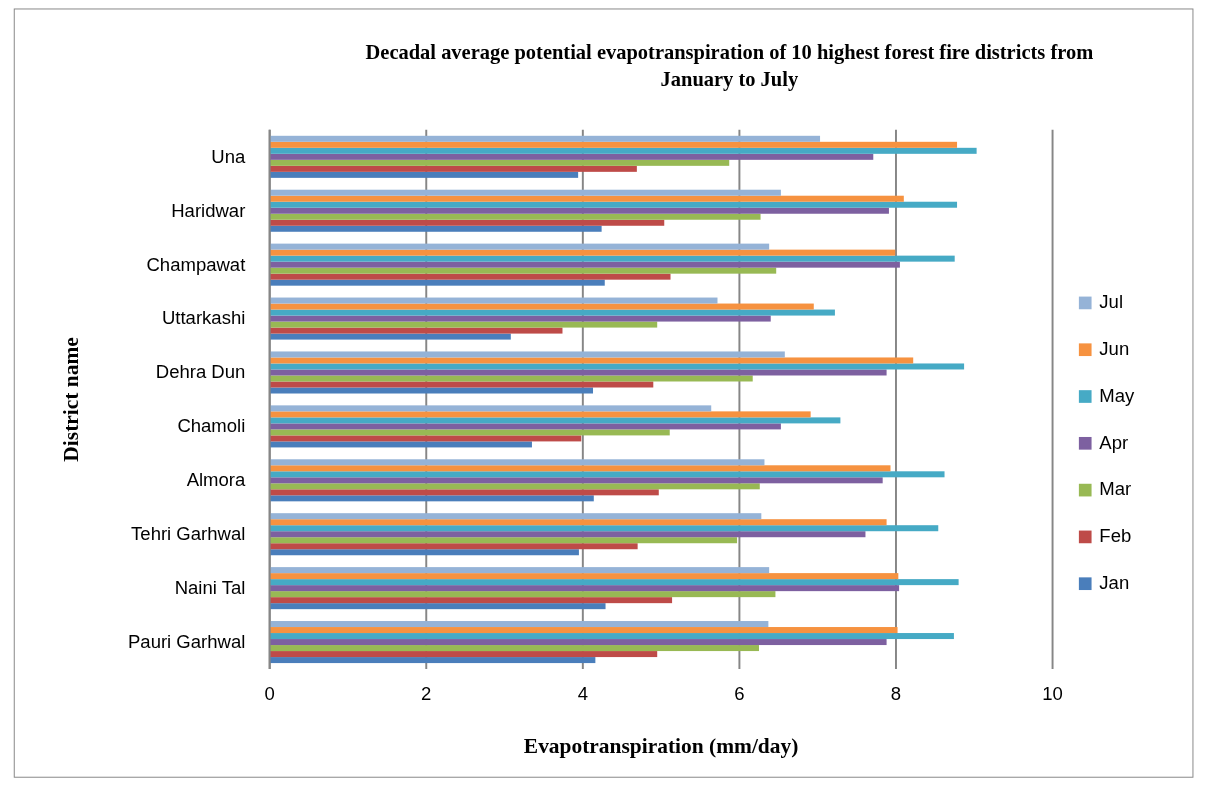 This screenshot has height=798, width=1219. What do you see at coordinates (1114, 583) in the screenshot?
I see `legend-label: Jan` at bounding box center [1114, 583].